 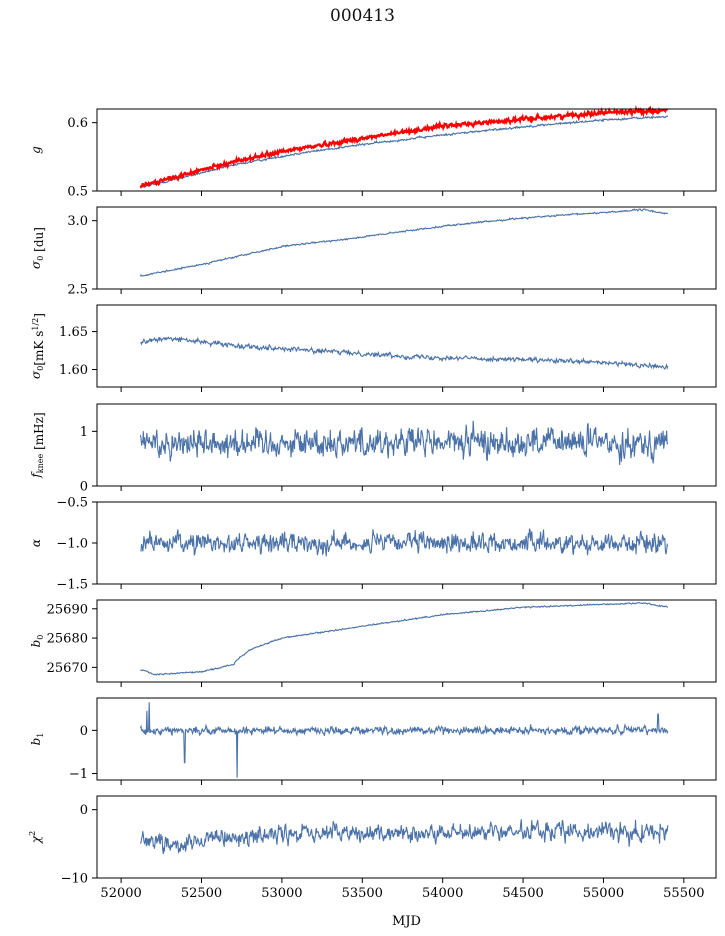 I want to click on y-axis-label: σ0 [du], so click(x=37, y=248).